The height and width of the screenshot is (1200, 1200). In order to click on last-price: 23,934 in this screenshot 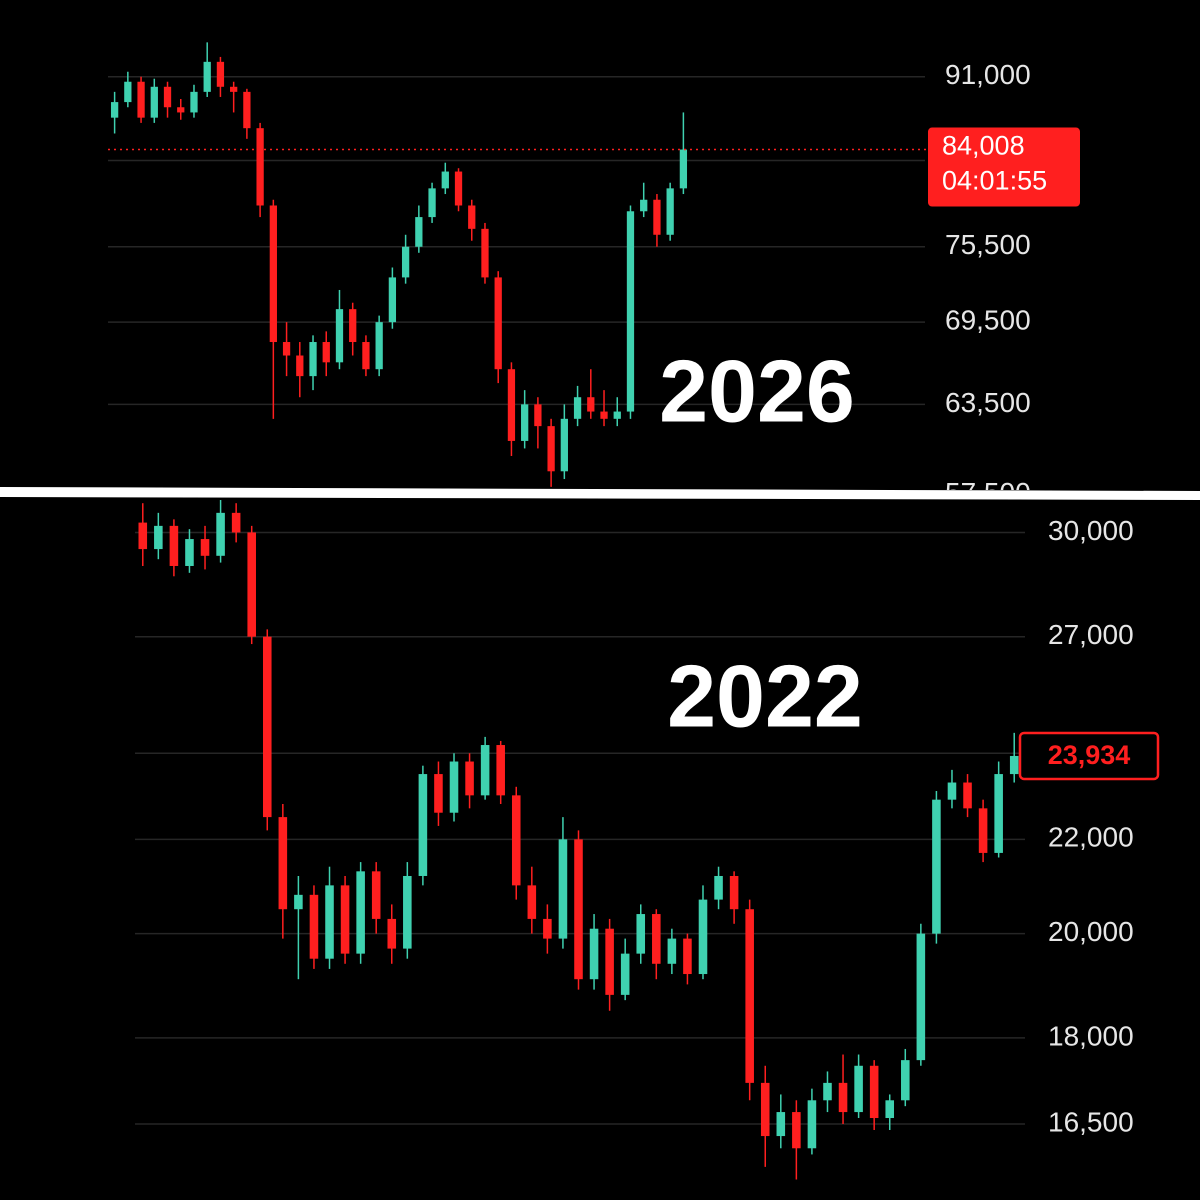, I will do `click(1089, 755)`.